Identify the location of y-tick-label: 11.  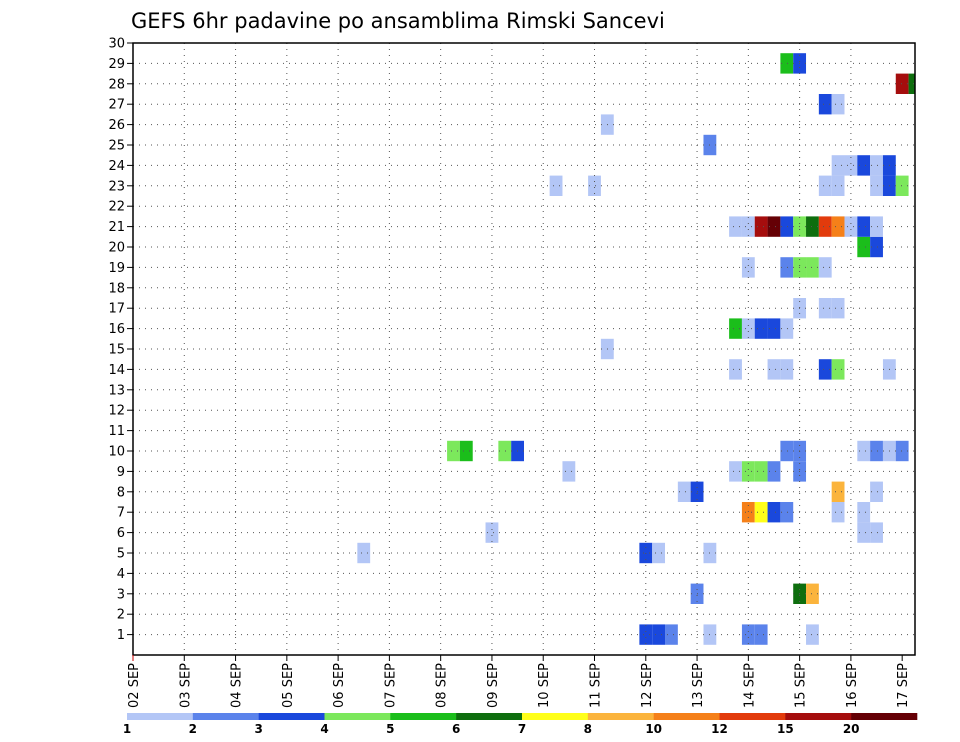
(116, 431).